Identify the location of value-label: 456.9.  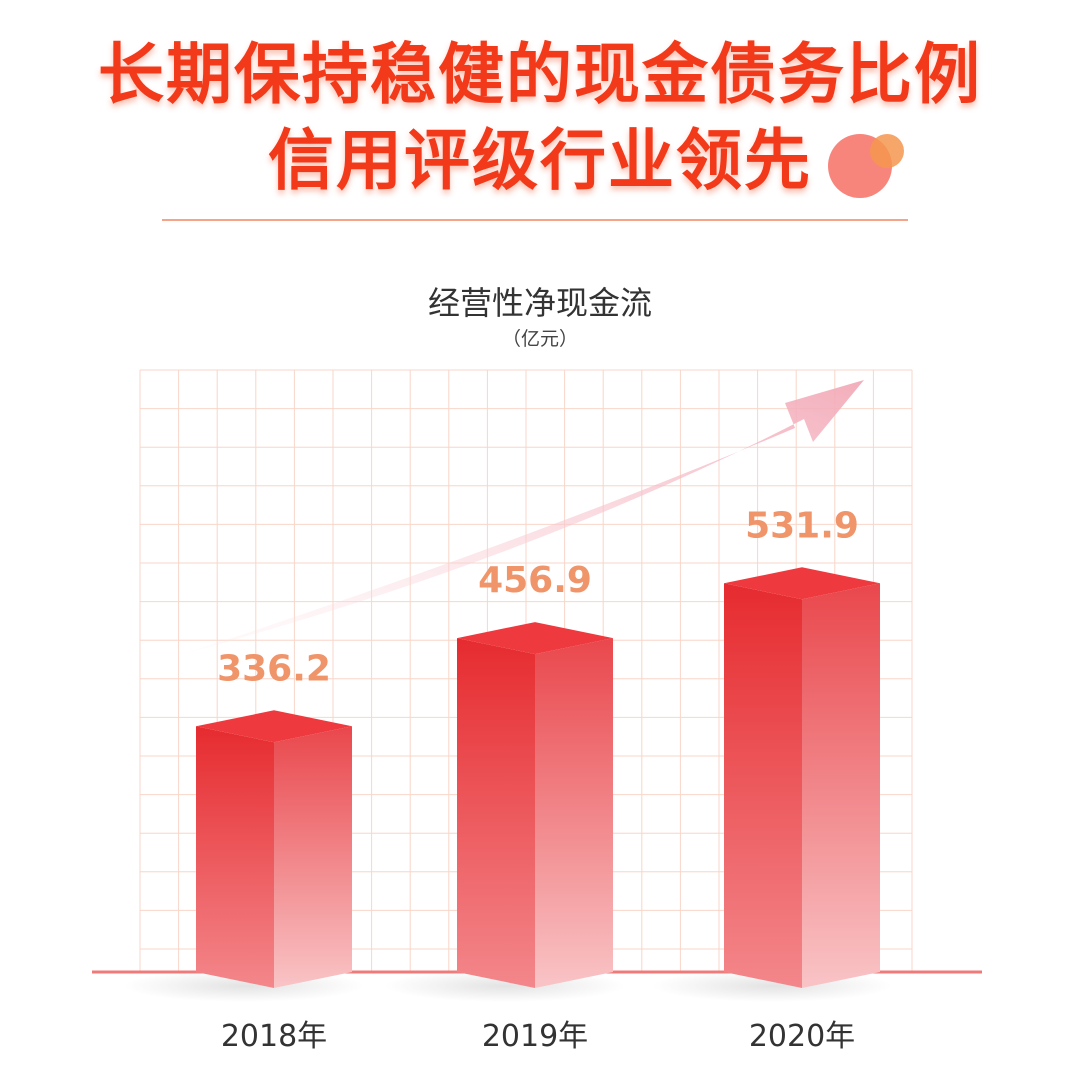
(535, 580).